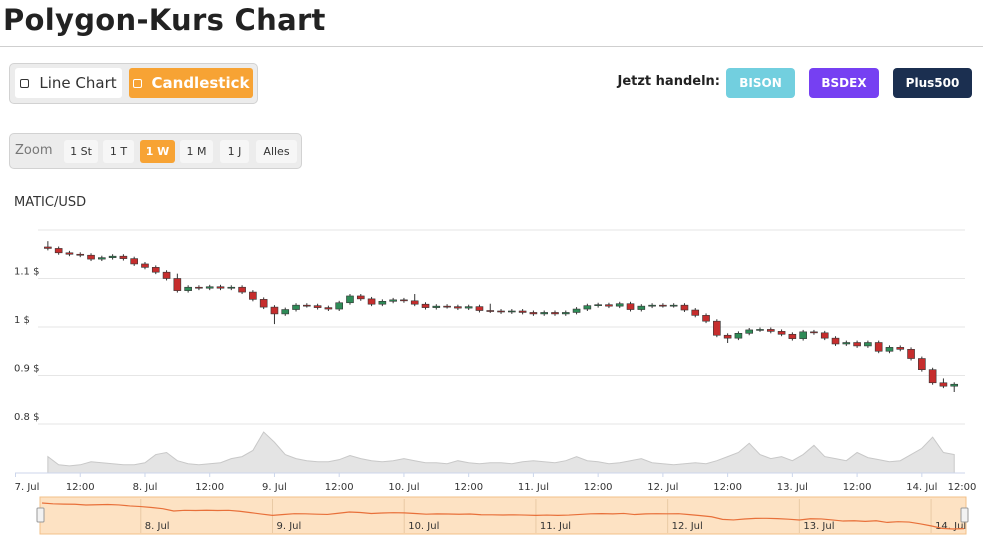  What do you see at coordinates (662, 487) in the screenshot?
I see `x-tick-label: 12. Jul` at bounding box center [662, 487].